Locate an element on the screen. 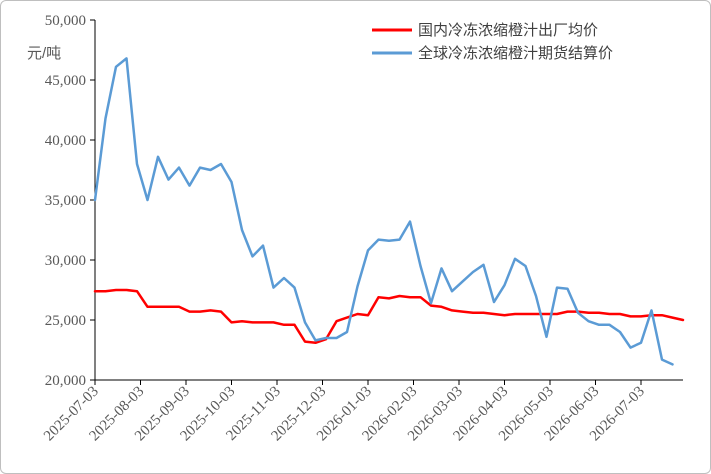  y-tick-label: 45,000 is located at coordinates (65, 81).